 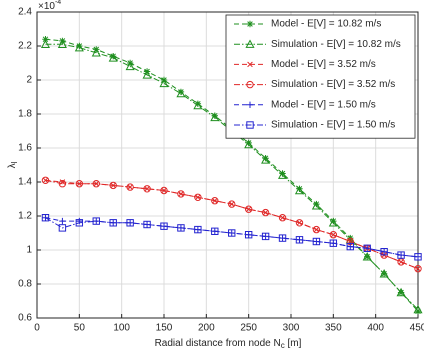 What do you see at coordinates (228, 344) in the screenshot?
I see `x-axis-label: Radial distance from node Nc [m]` at bounding box center [228, 344].